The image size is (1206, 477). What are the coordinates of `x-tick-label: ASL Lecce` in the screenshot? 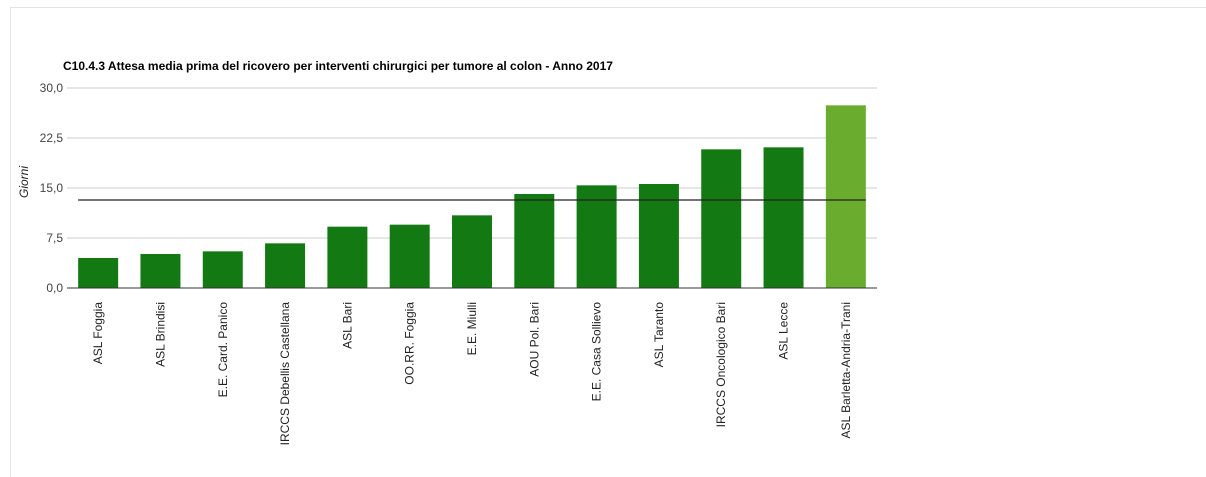 It's located at (784, 331).